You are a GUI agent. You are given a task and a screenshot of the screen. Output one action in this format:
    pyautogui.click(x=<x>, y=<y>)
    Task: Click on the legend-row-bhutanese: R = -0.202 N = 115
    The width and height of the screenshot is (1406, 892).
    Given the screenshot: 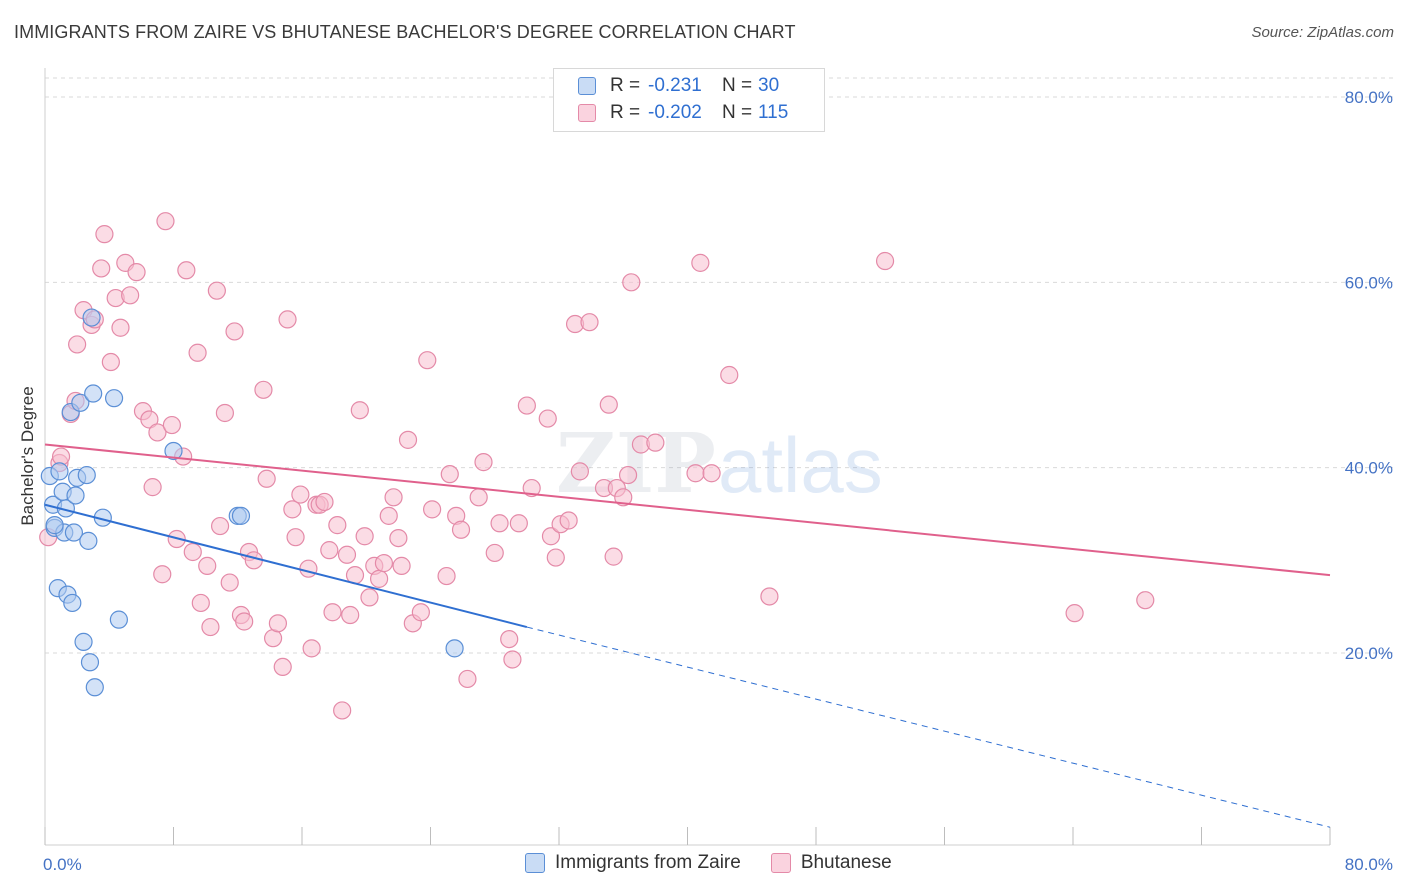 What is the action you would take?
    pyautogui.click(x=683, y=113)
    